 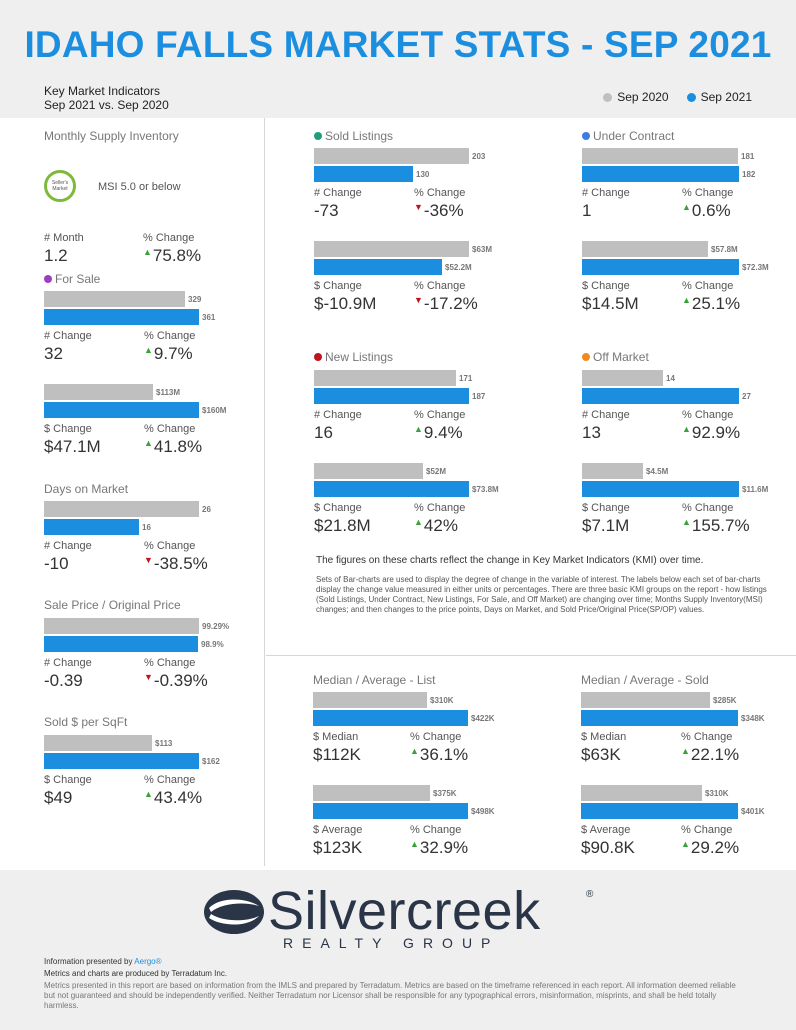 I want to click on pct-change-value: ▲ 9.7%, so click(x=168, y=354).